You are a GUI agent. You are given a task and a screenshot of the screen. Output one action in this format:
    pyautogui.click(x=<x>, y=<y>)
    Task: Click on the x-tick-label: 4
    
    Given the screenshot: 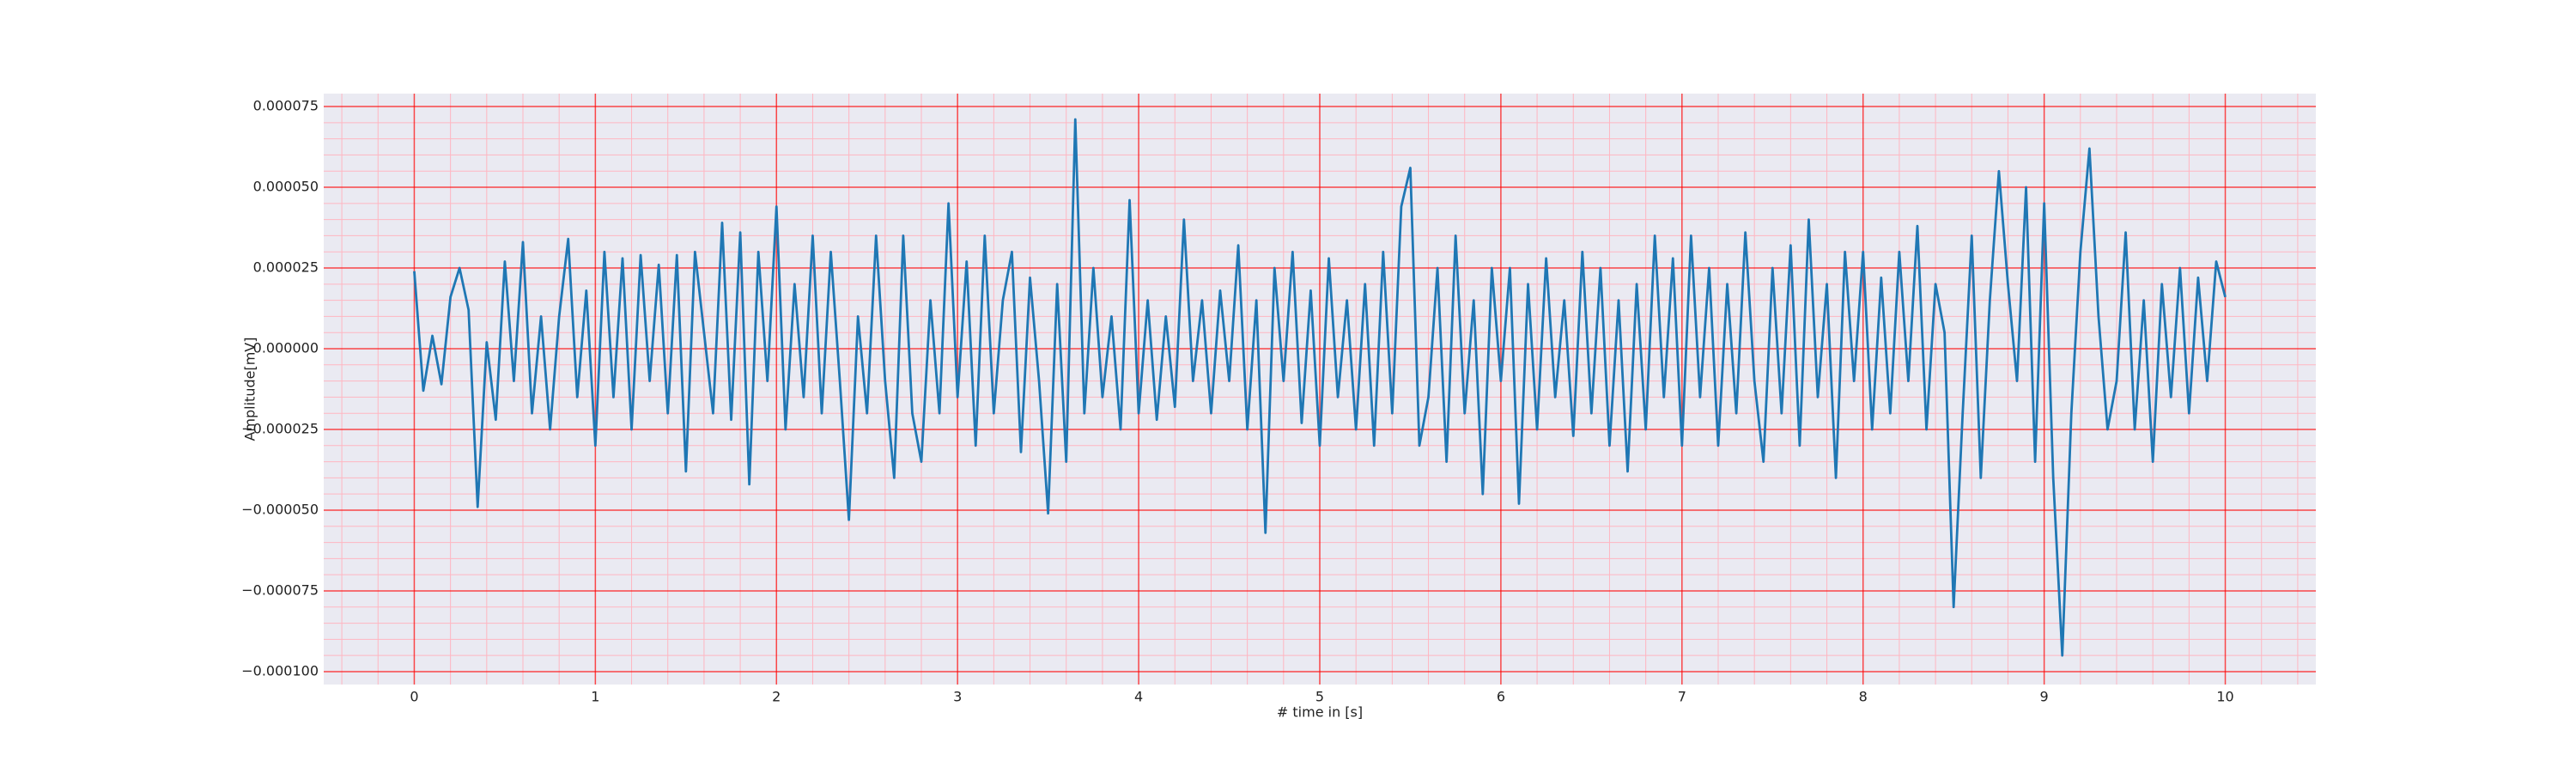 What is the action you would take?
    pyautogui.click(x=1138, y=697)
    